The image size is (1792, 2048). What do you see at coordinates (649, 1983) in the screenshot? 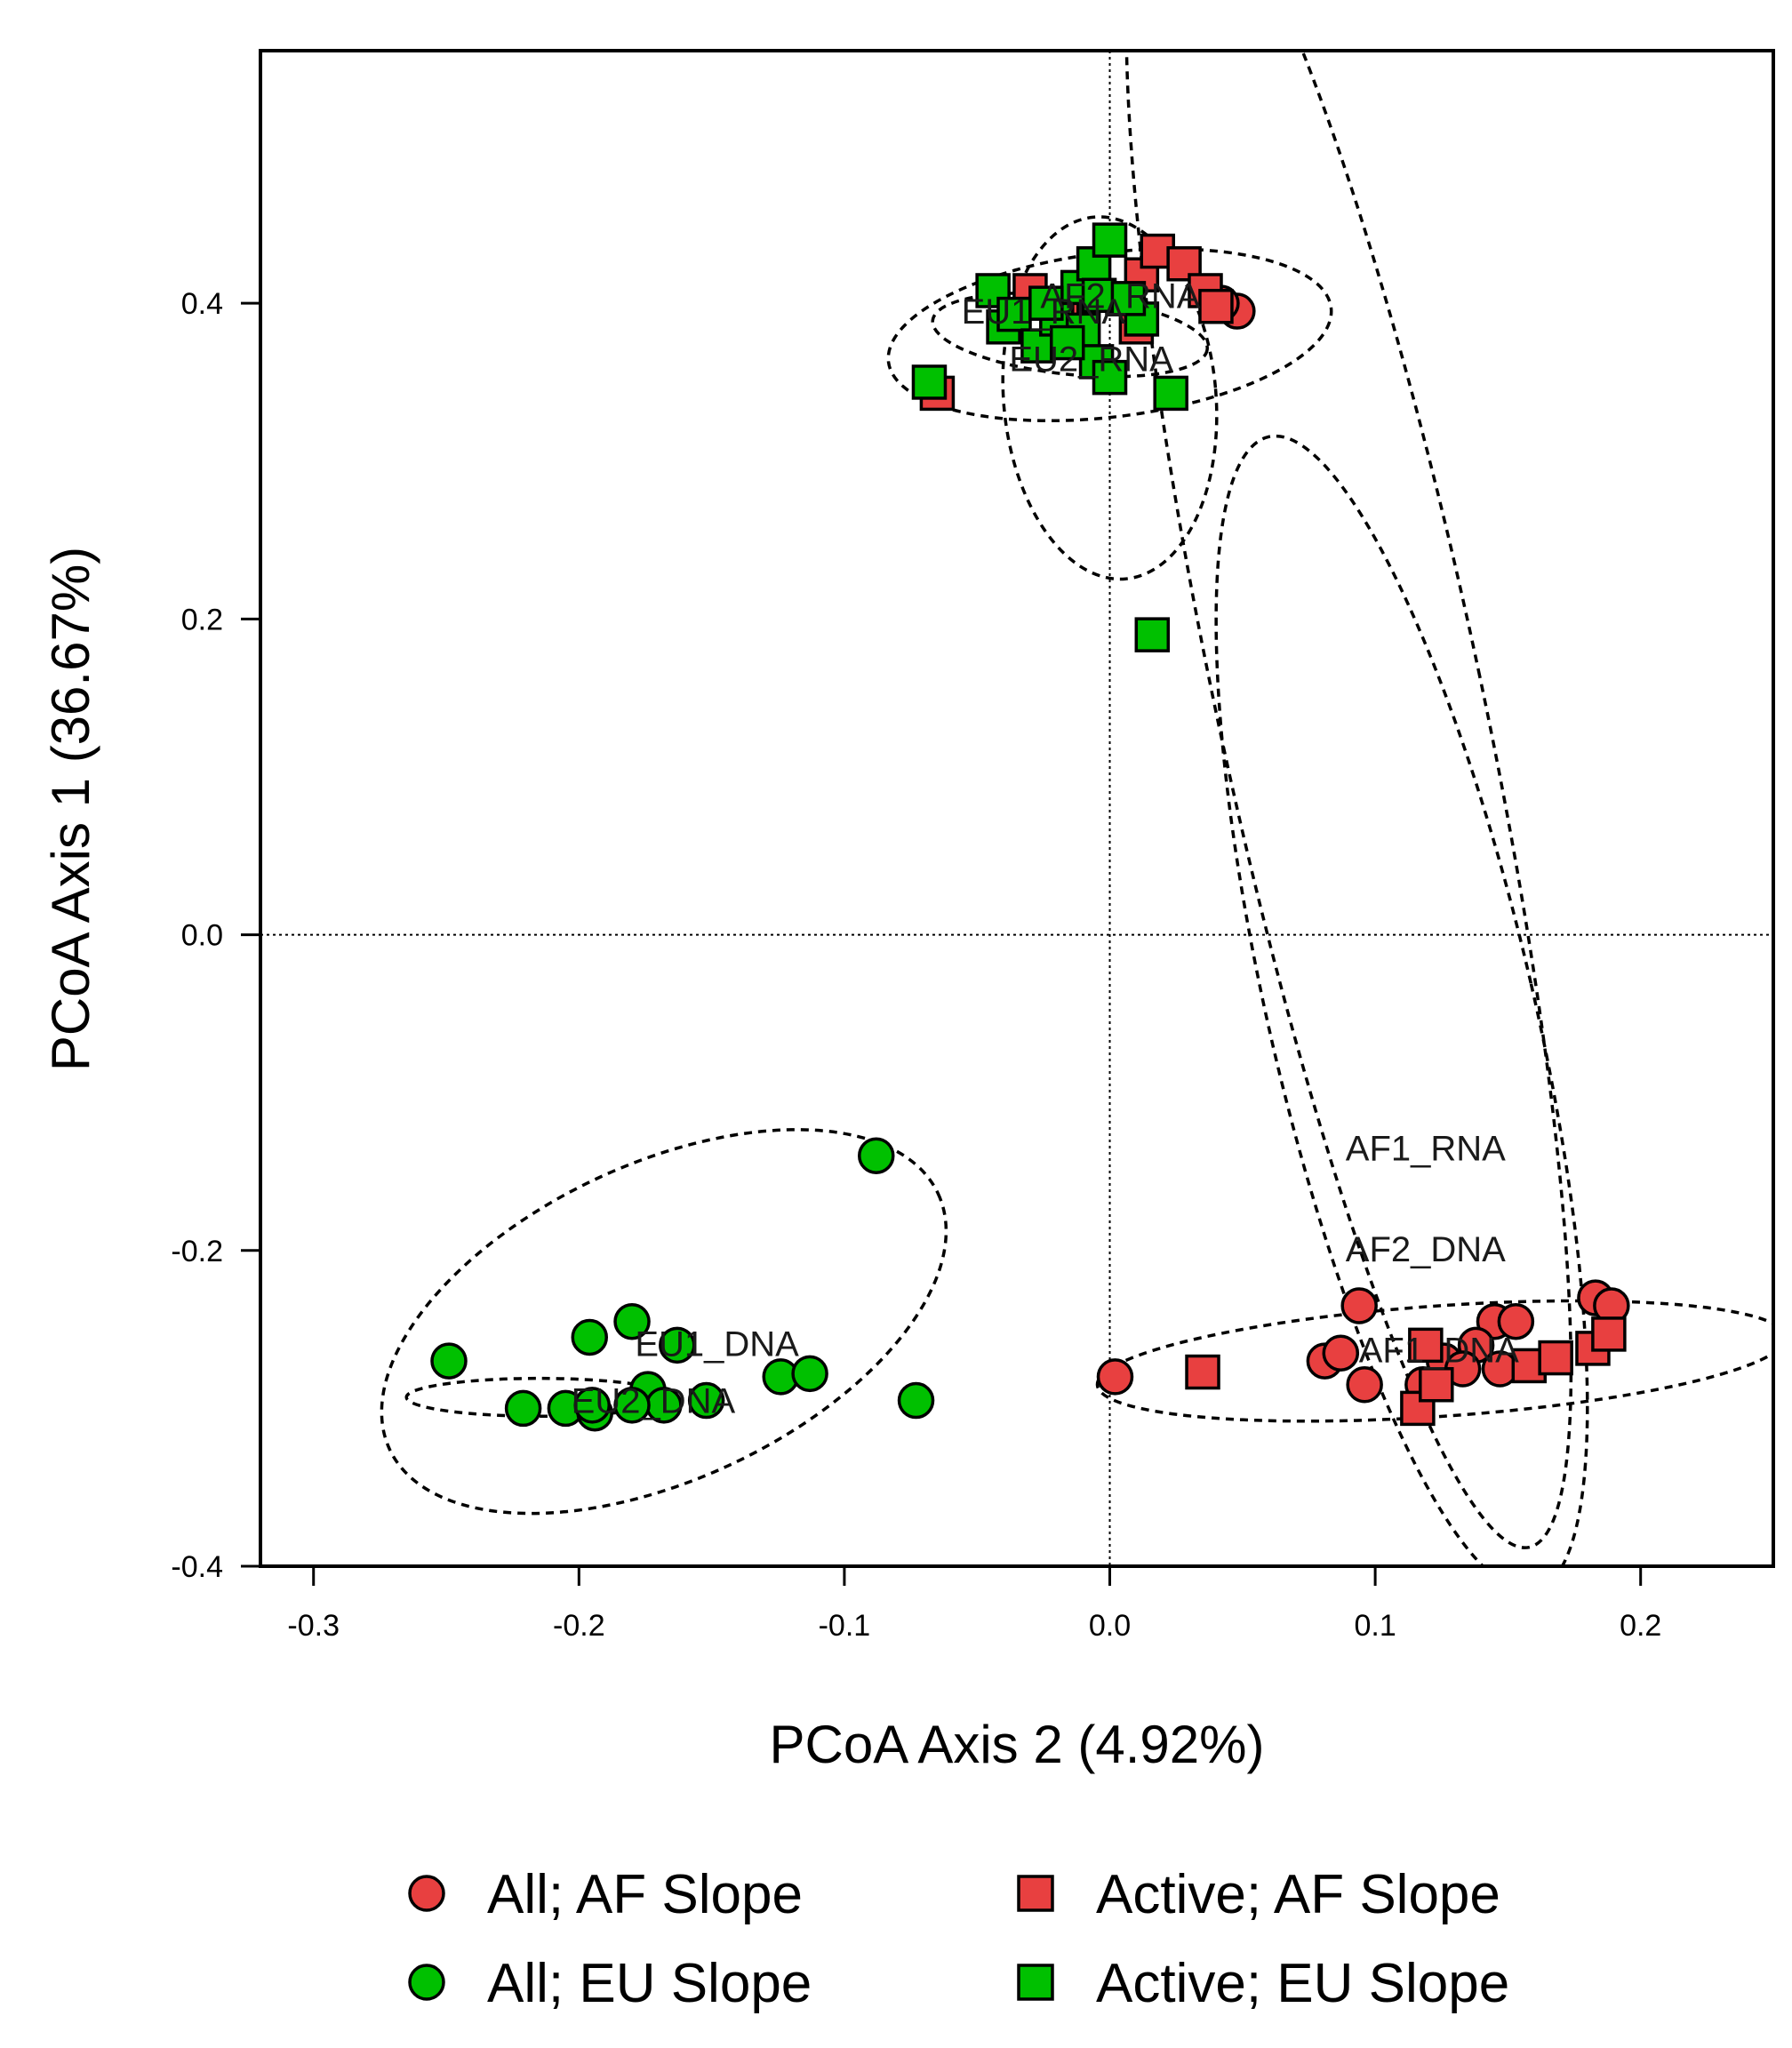
I see `legend-label: All; EU Slope` at bounding box center [649, 1983].